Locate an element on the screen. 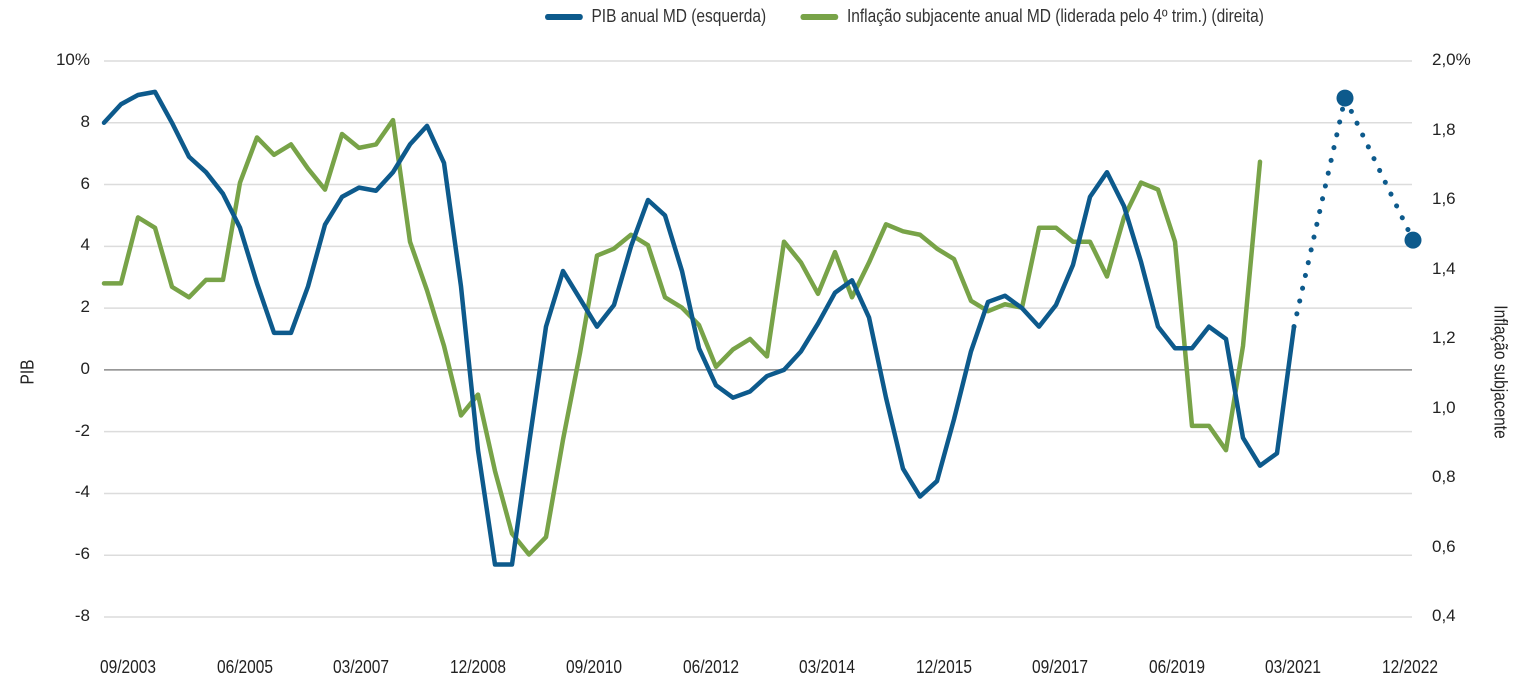 The image size is (1533, 697). left-tick-label: -2 is located at coordinates (82, 430).